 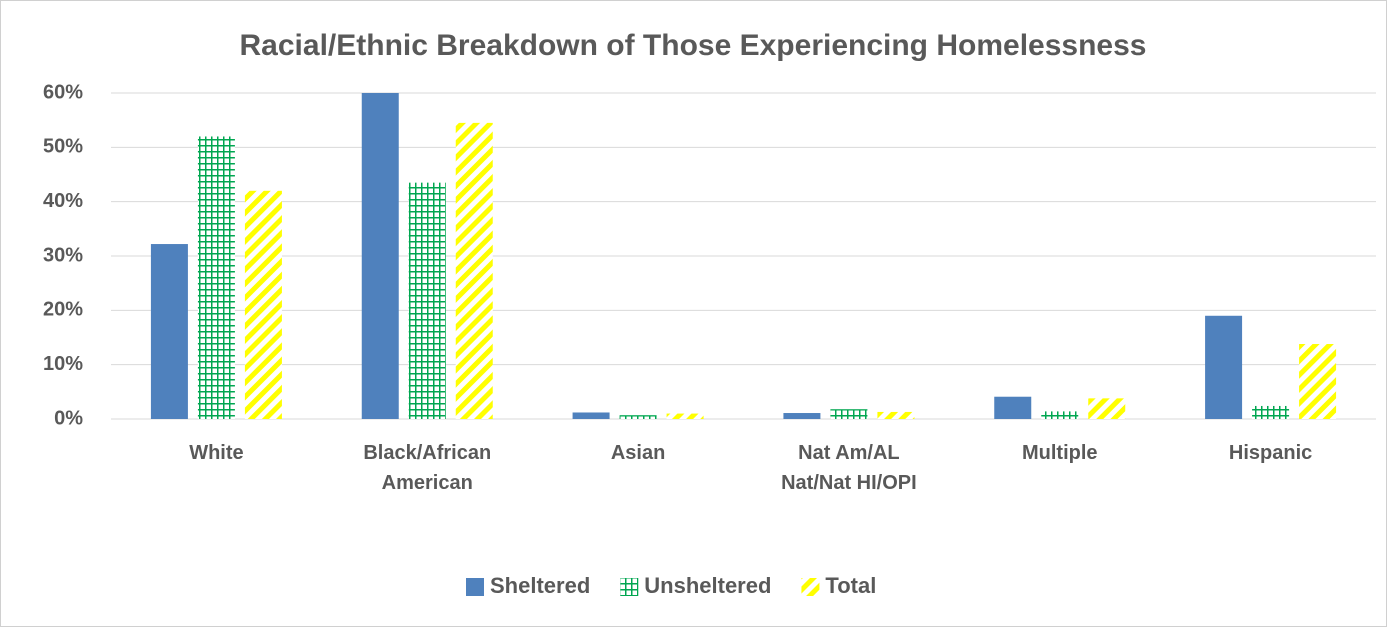 What do you see at coordinates (1270, 453) in the screenshot?
I see `x-tick-label: Hispanic` at bounding box center [1270, 453].